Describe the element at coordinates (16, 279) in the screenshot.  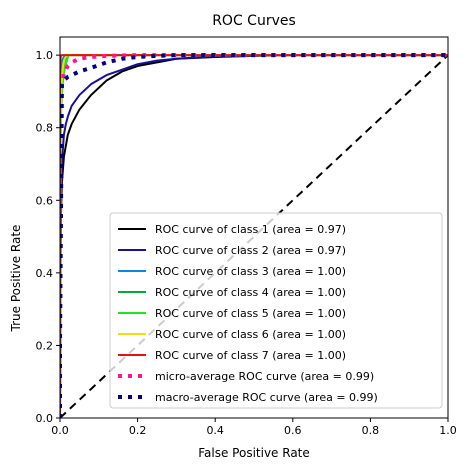
I see `y-axis-label: True Positive Rate` at that location.